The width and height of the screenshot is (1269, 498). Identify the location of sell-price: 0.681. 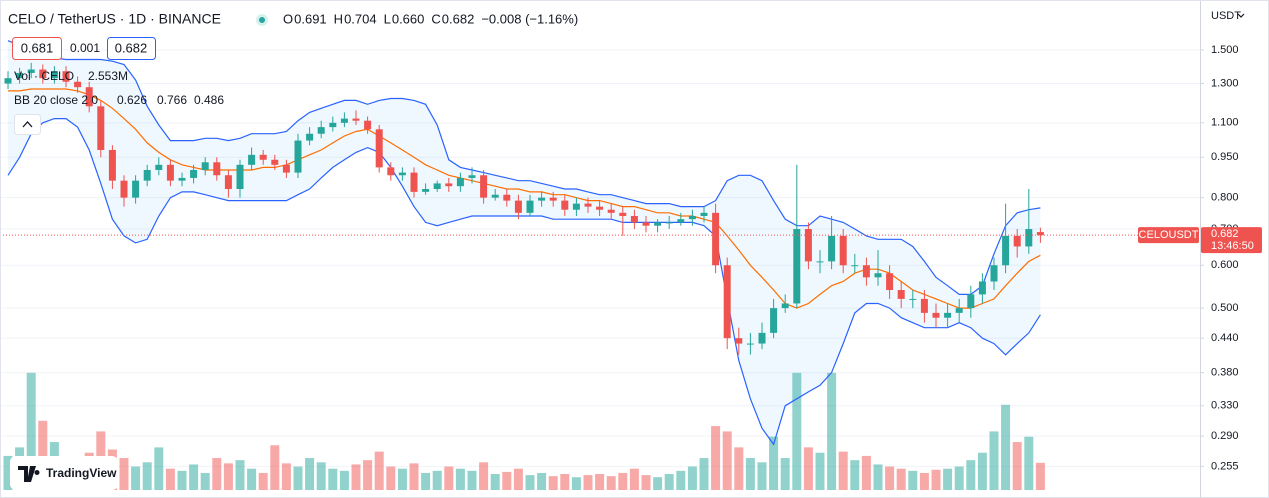
(37, 47).